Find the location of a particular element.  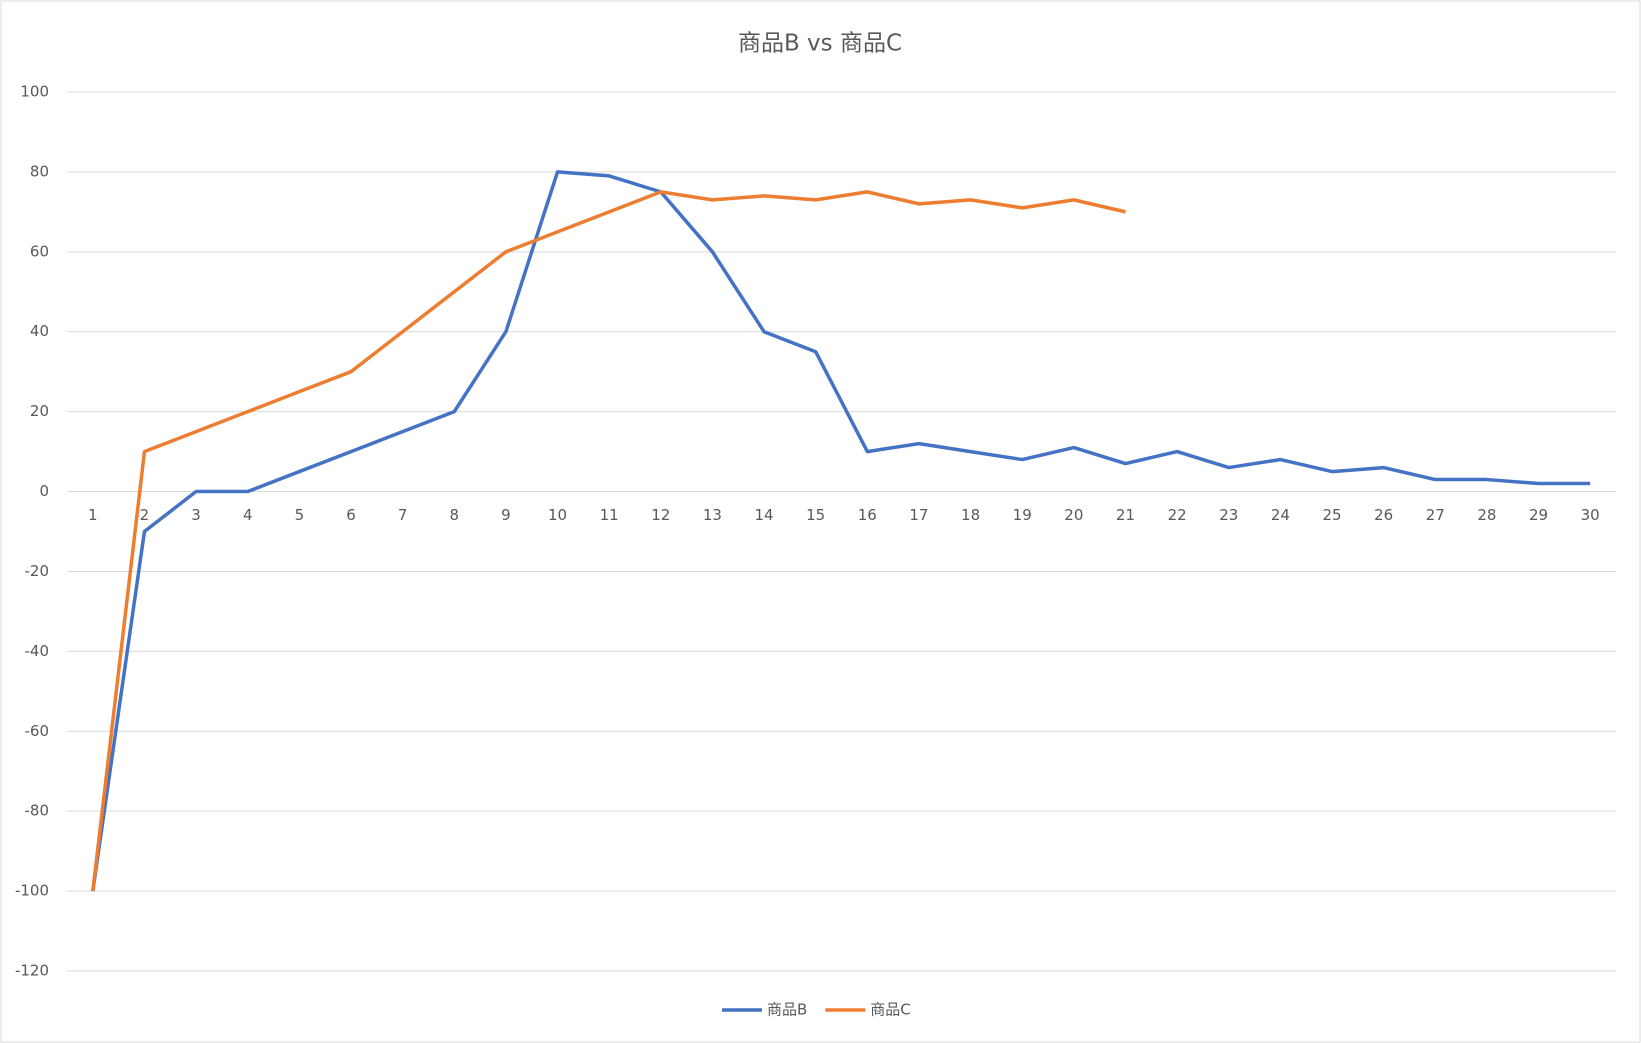

x-tick-label: 16 is located at coordinates (867, 515).